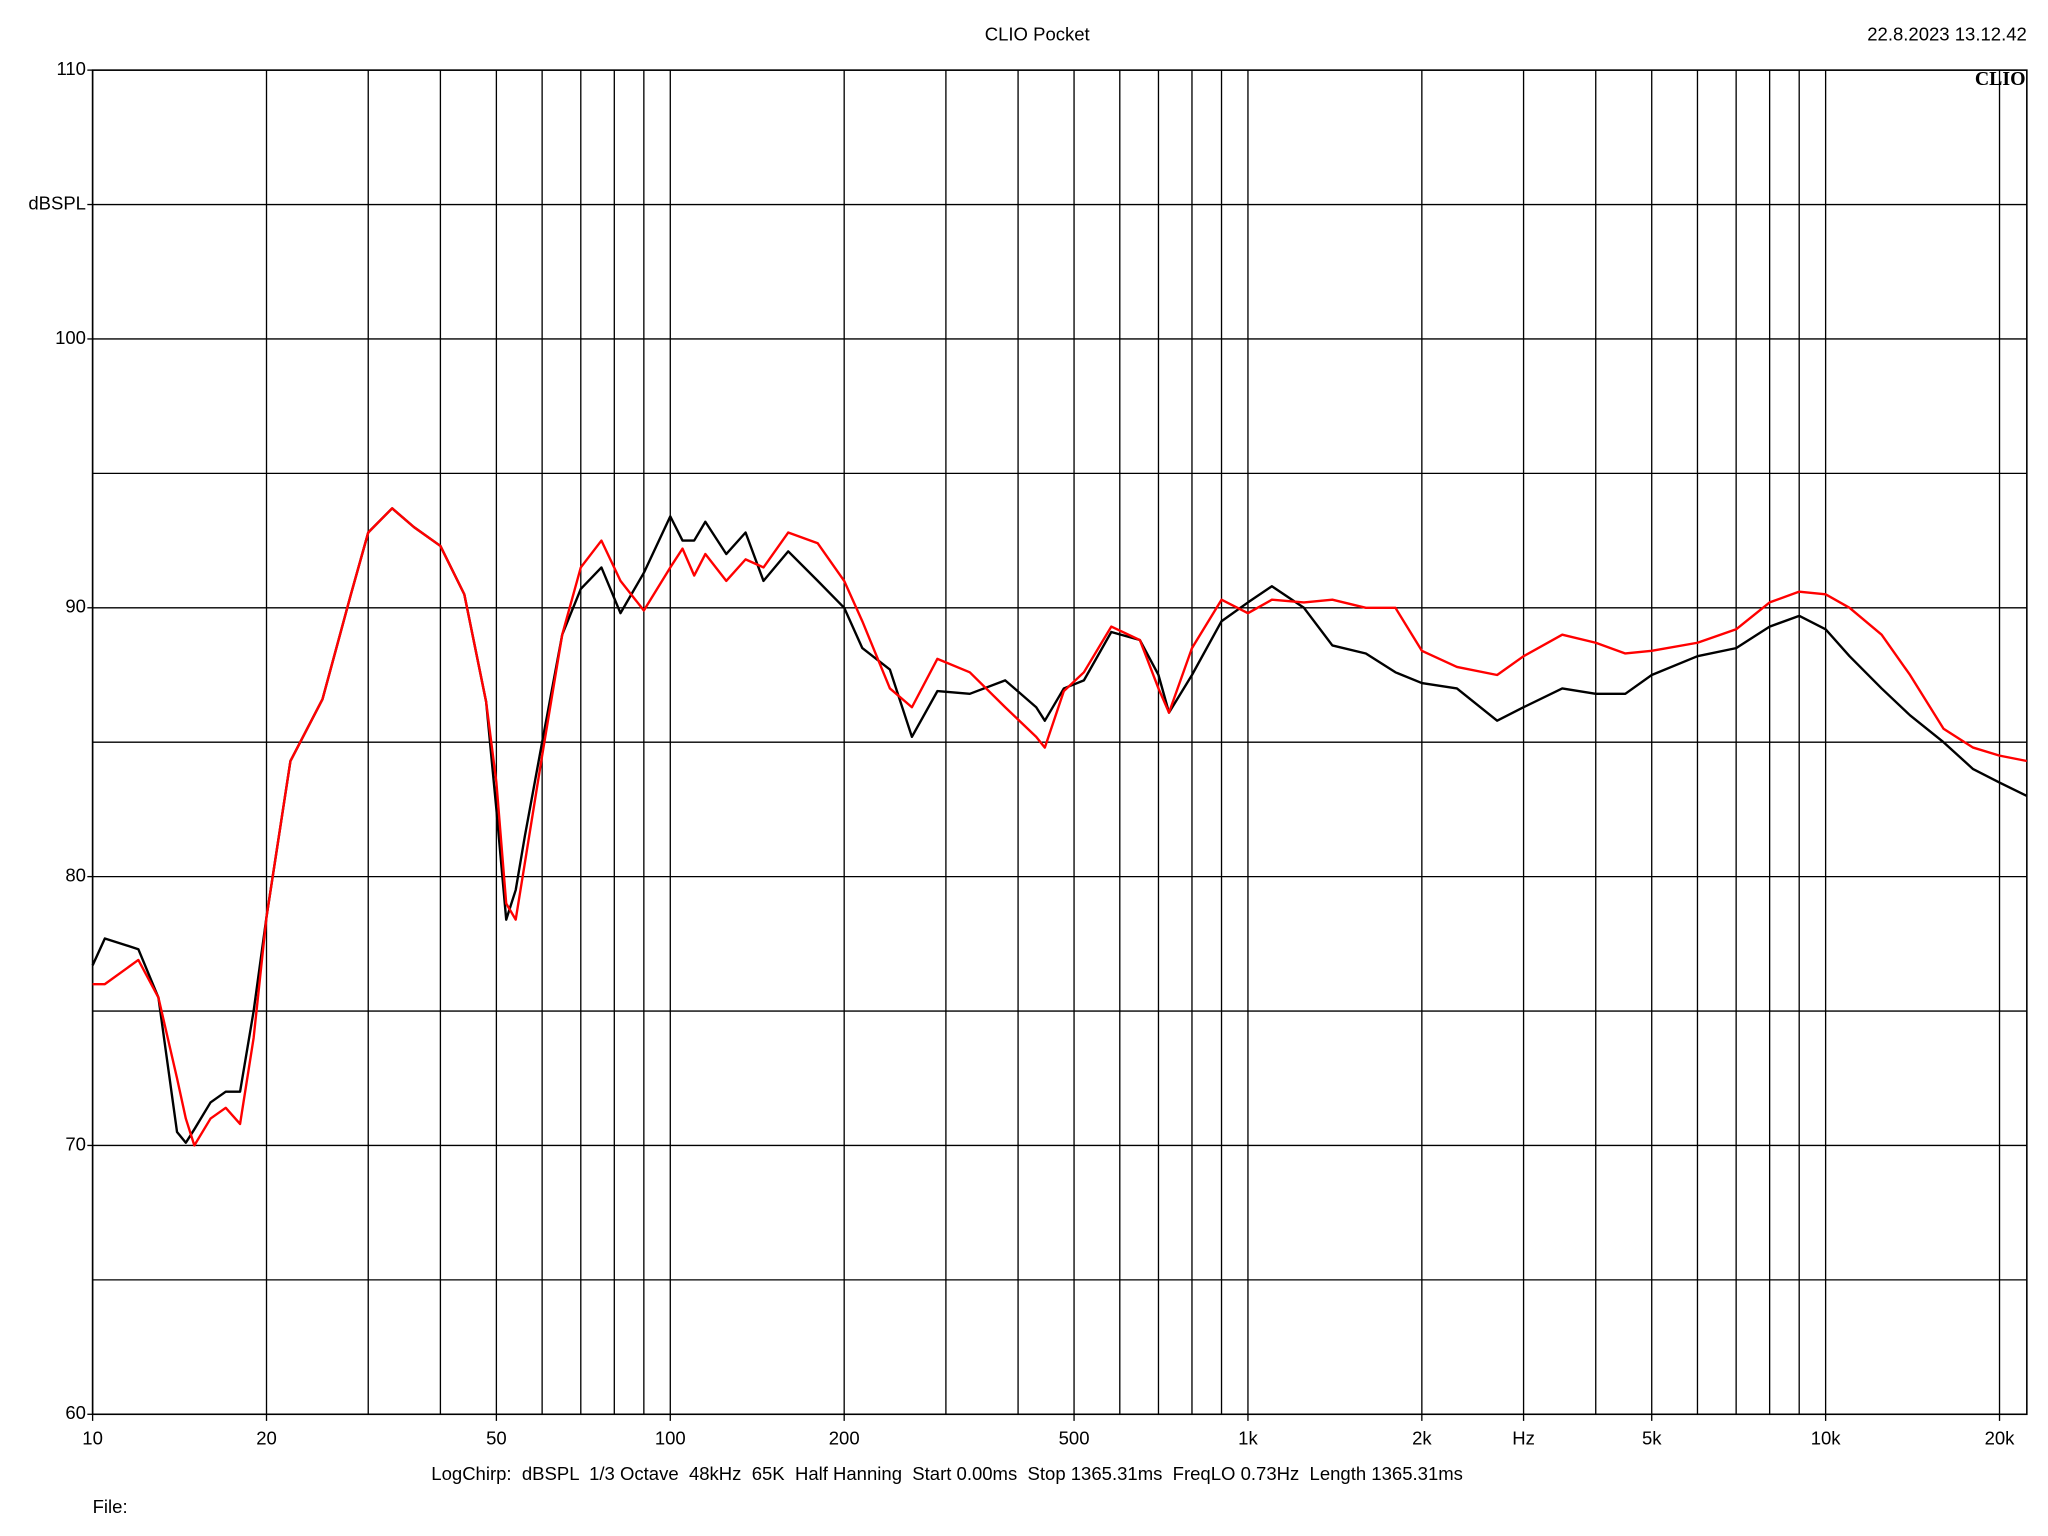  Describe the element at coordinates (1422, 1437) in the screenshot. I see `x-tick-label: 2k` at that location.